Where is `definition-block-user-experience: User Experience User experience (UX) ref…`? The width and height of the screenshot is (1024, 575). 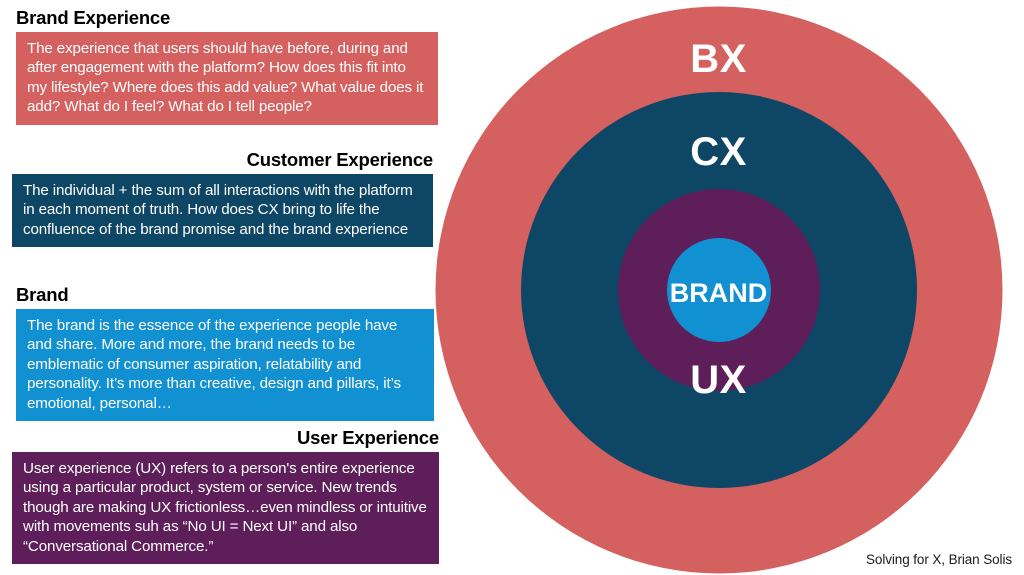 definition-block-user-experience: User Experience User experience (UX) ref… is located at coordinates (225, 496).